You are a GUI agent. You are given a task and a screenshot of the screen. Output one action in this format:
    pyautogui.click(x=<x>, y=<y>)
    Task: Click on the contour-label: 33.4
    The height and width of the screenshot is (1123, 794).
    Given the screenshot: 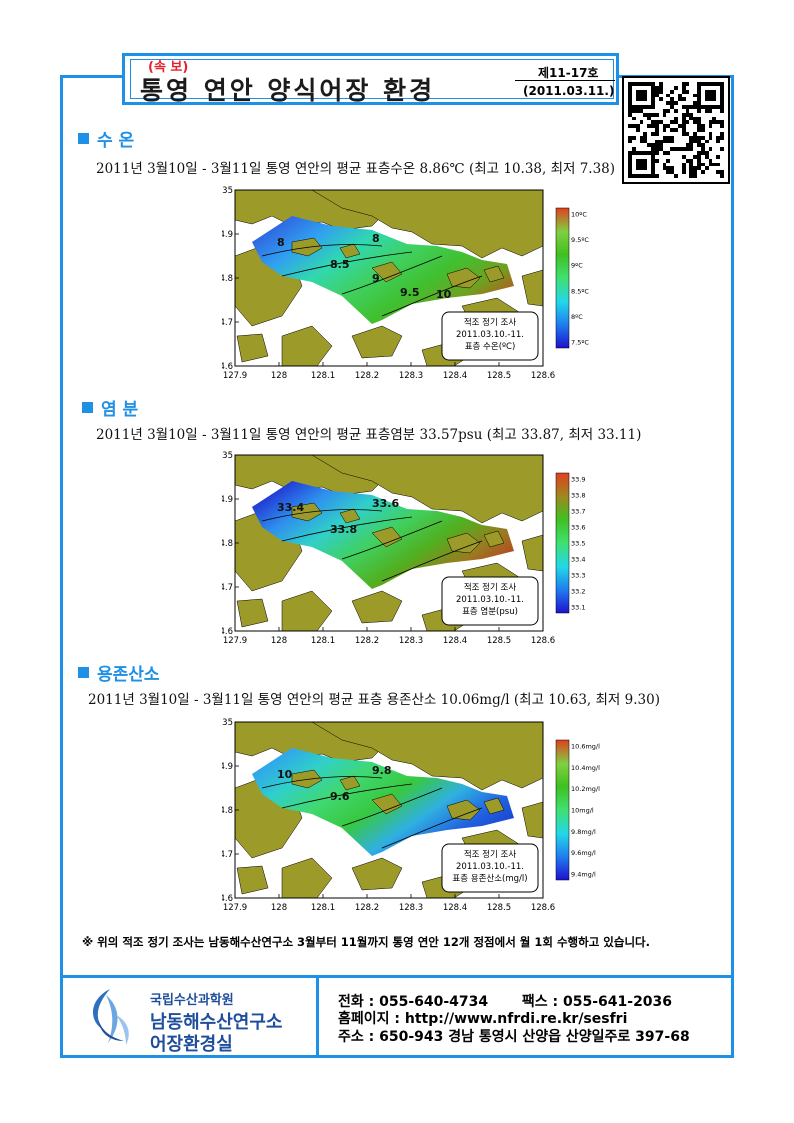 What is the action you would take?
    pyautogui.click(x=290, y=507)
    